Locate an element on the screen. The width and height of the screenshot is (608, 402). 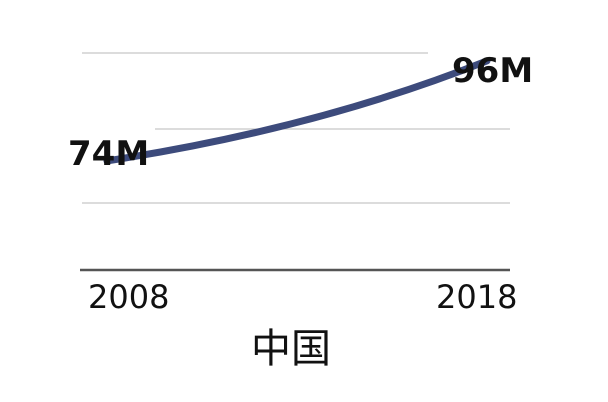
data-label-start: 74M is located at coordinates (108, 154).